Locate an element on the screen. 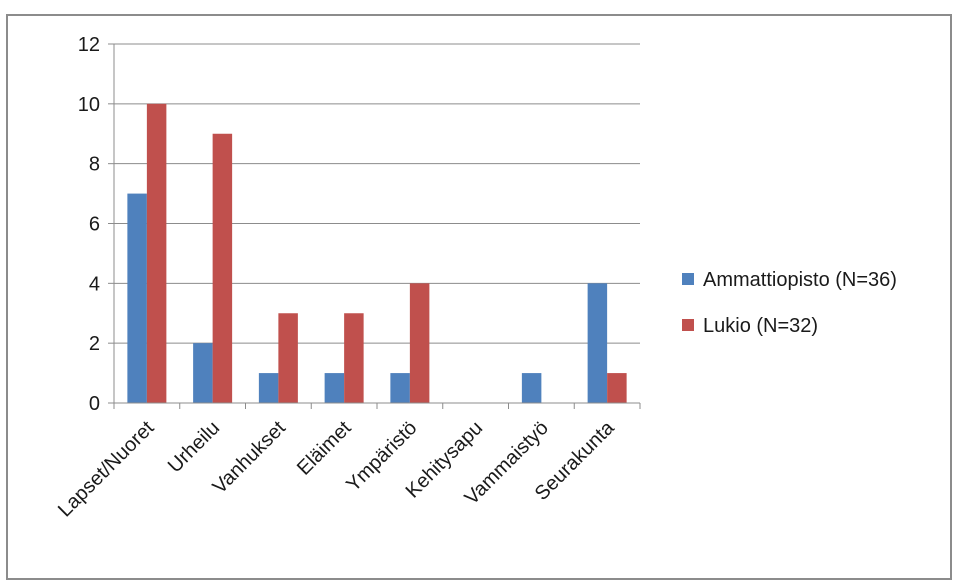  y-tick-label: 4 is located at coordinates (94, 284).